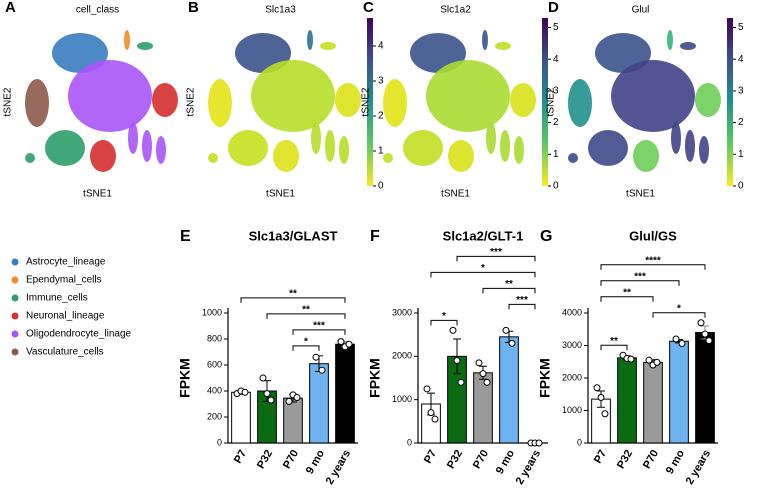 Image resolution: width=760 pixels, height=492 pixels. What do you see at coordinates (65, 352) in the screenshot?
I see `legend-label: Vasculature_cells` at bounding box center [65, 352].